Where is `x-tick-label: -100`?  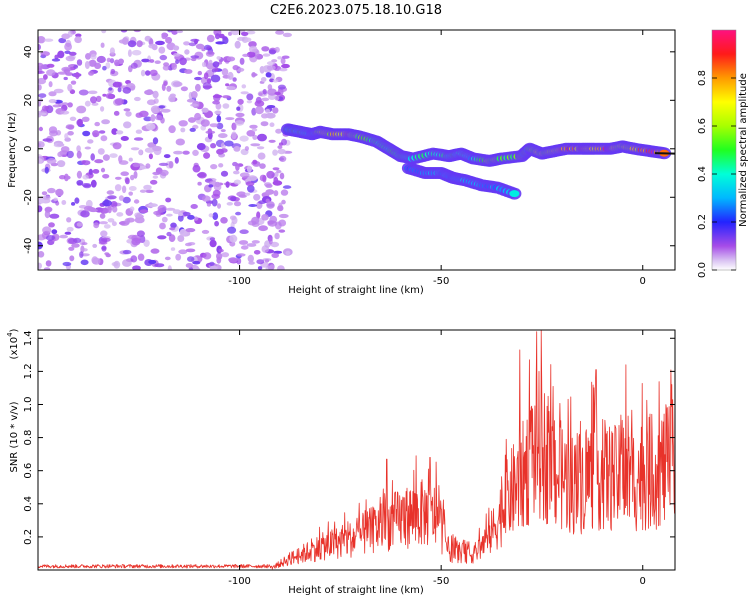
x-tick-label: -100 is located at coordinates (239, 281).